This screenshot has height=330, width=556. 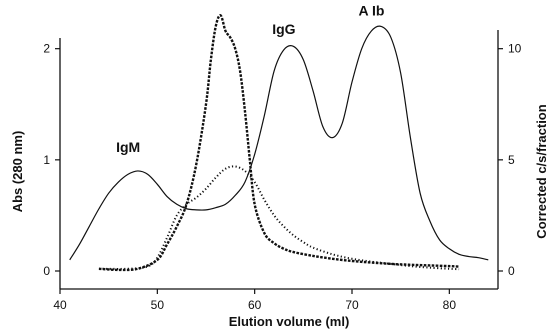 What do you see at coordinates (255, 305) in the screenshot?
I see `x-tick-label: 60` at bounding box center [255, 305].